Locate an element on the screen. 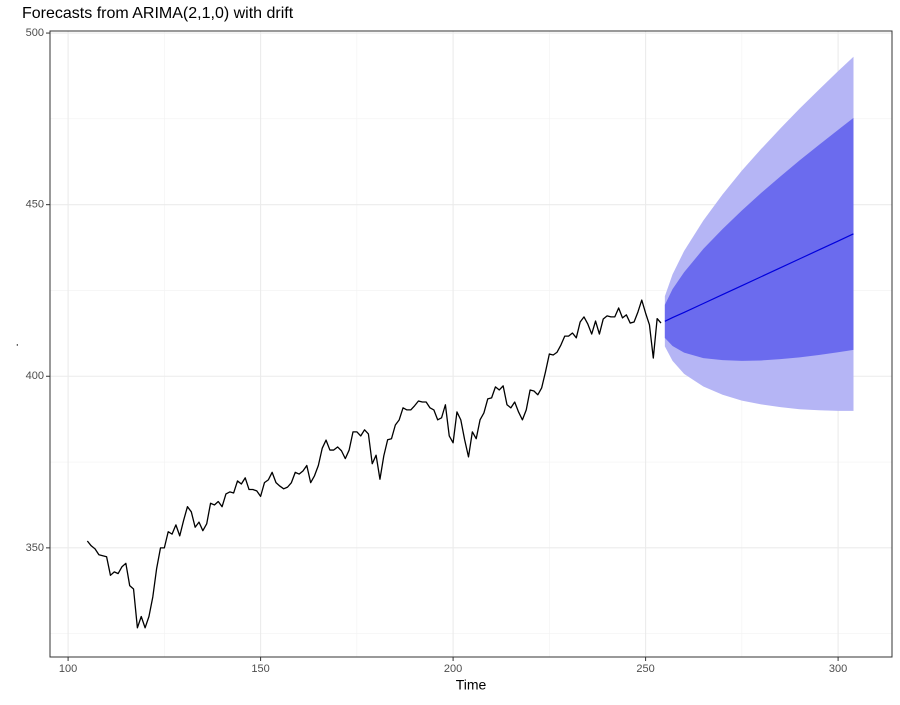 Image resolution: width=900 pixels, height=705 pixels. x-tick-label: 100 is located at coordinates (68, 669).